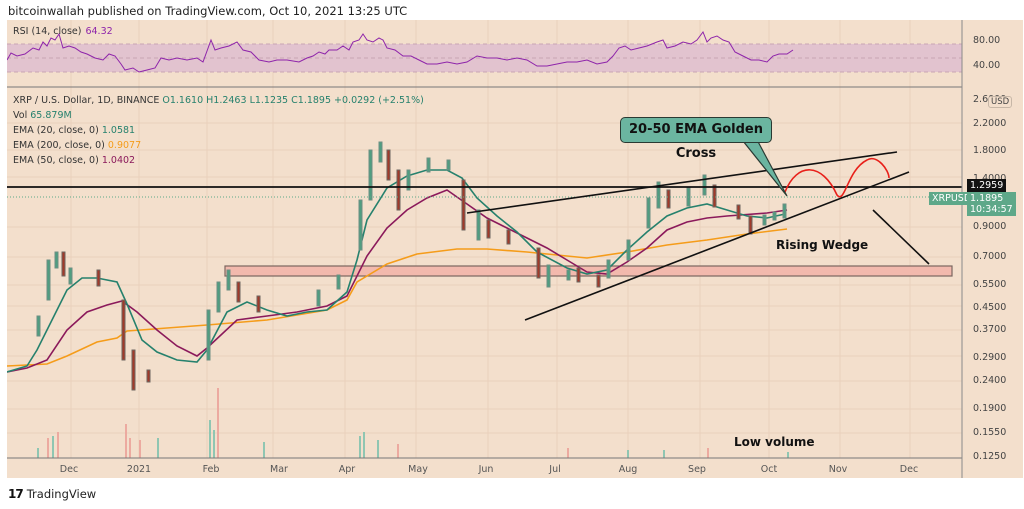 This screenshot has width=1024, height=509. Describe the element at coordinates (418, 469) in the screenshot. I see `time-tick: May` at that location.